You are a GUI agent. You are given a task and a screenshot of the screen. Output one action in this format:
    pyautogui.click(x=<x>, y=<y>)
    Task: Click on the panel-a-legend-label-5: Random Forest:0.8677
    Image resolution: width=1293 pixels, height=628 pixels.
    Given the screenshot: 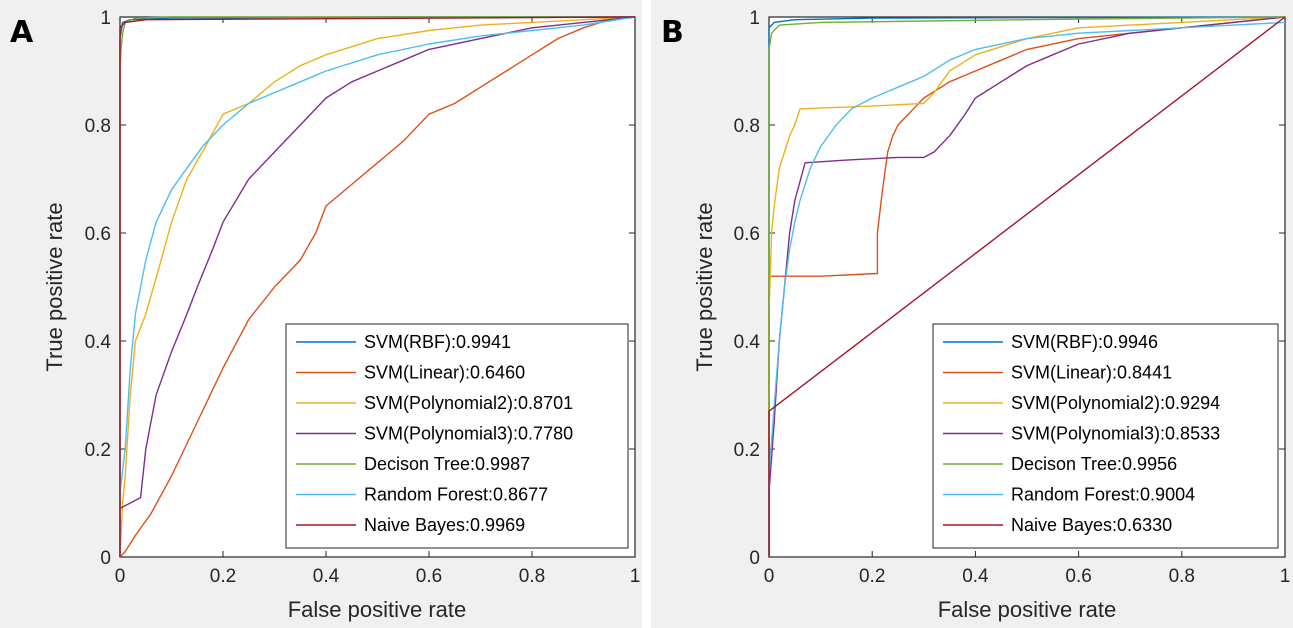 What is the action you would take?
    pyautogui.click(x=456, y=495)
    